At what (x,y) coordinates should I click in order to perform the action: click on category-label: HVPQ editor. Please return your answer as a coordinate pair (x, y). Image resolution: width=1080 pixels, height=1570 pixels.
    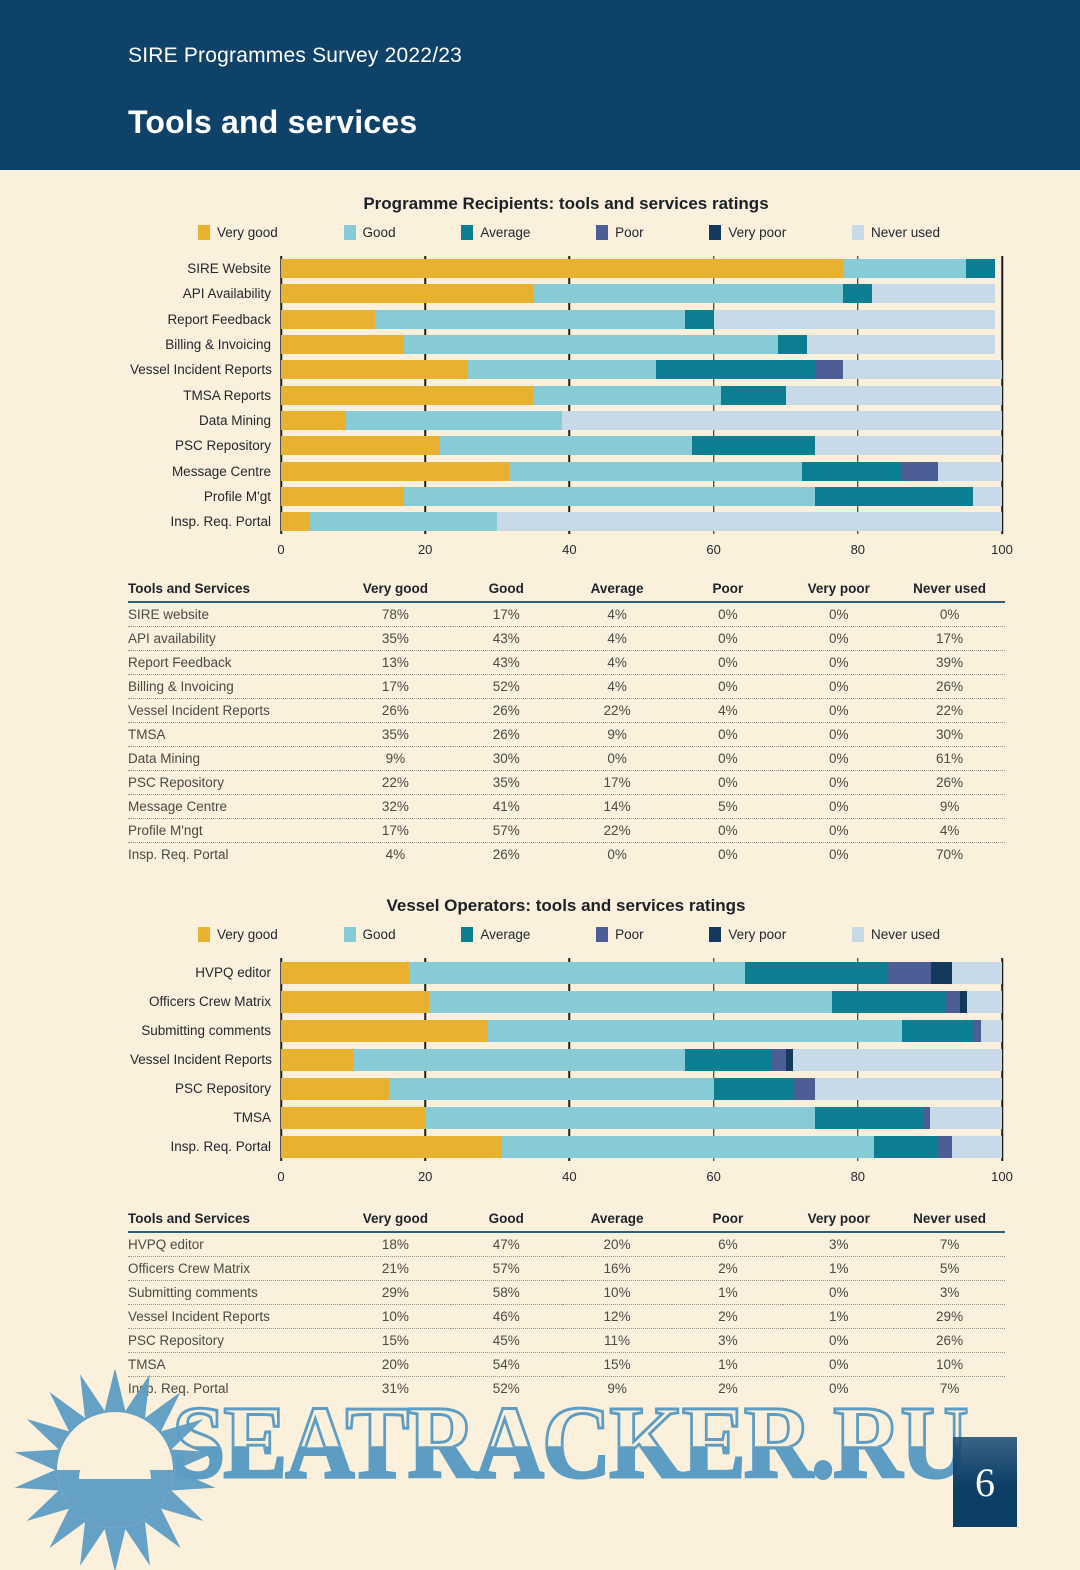
    Looking at the image, I should click on (233, 972).